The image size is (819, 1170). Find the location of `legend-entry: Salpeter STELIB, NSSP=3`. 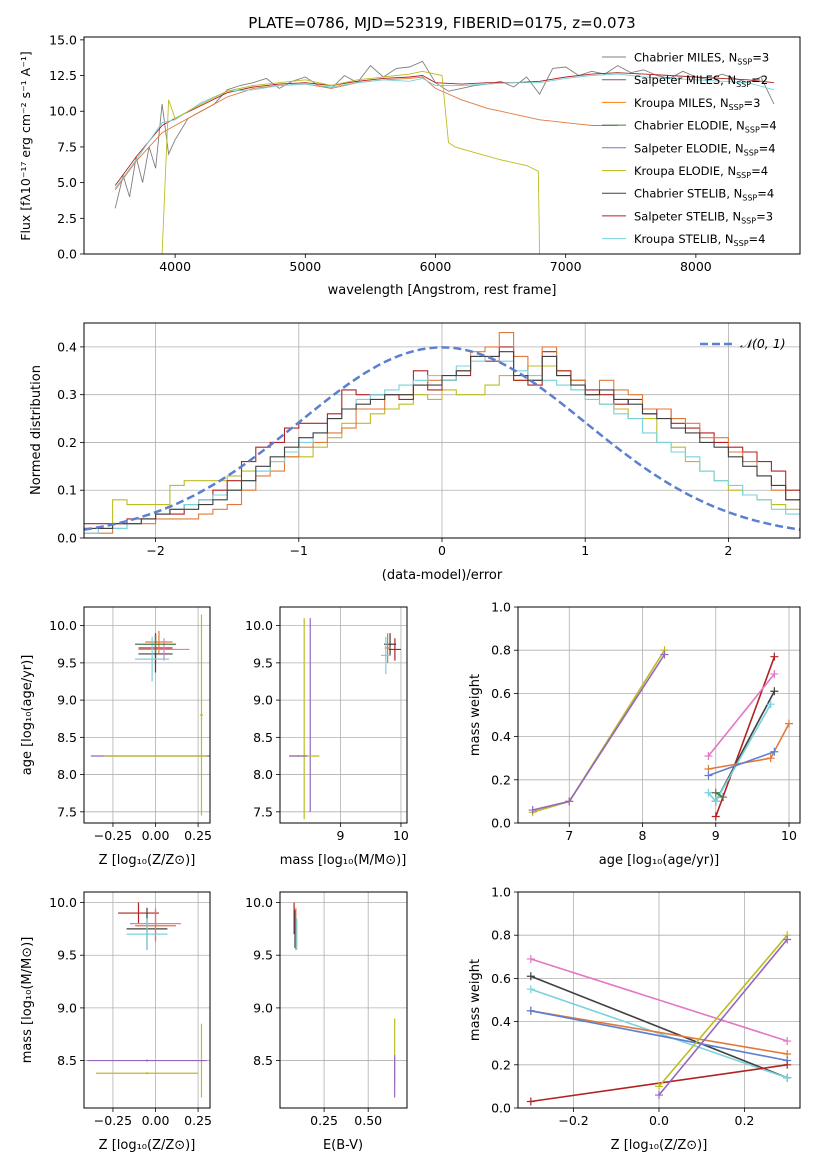

legend-entry: Salpeter STELIB, NSSP=3 is located at coordinates (703, 217).